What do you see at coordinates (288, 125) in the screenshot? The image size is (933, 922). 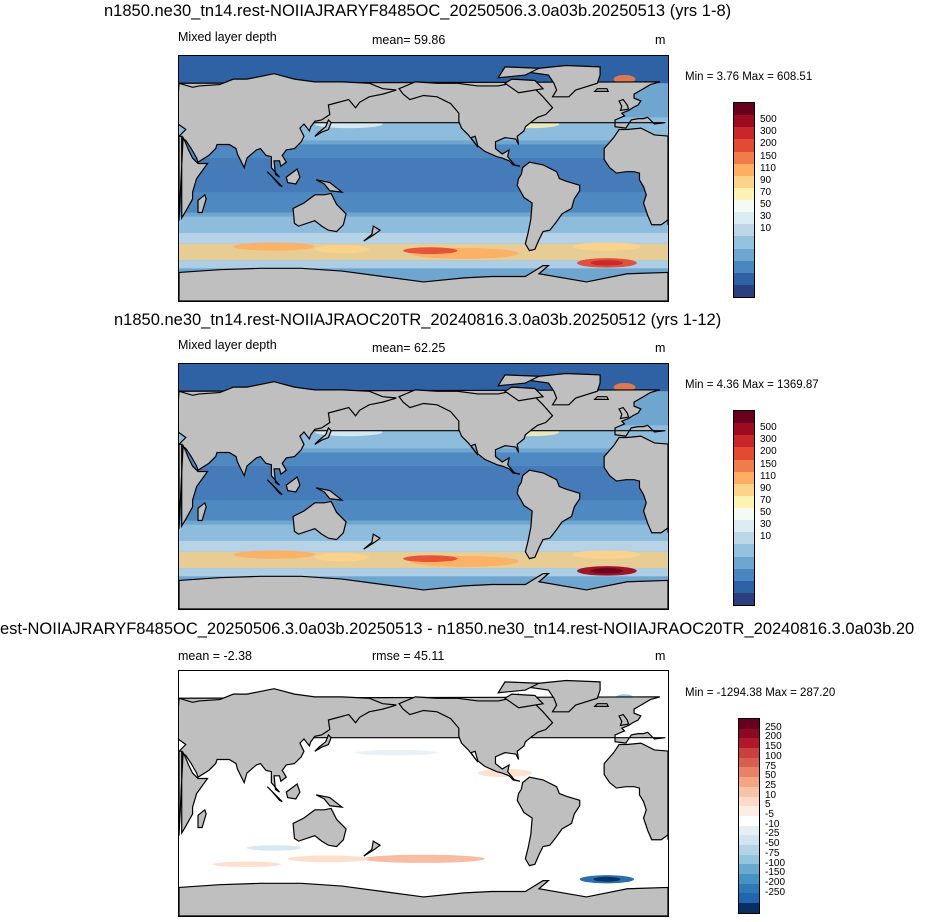 I see `land-asia` at bounding box center [288, 125].